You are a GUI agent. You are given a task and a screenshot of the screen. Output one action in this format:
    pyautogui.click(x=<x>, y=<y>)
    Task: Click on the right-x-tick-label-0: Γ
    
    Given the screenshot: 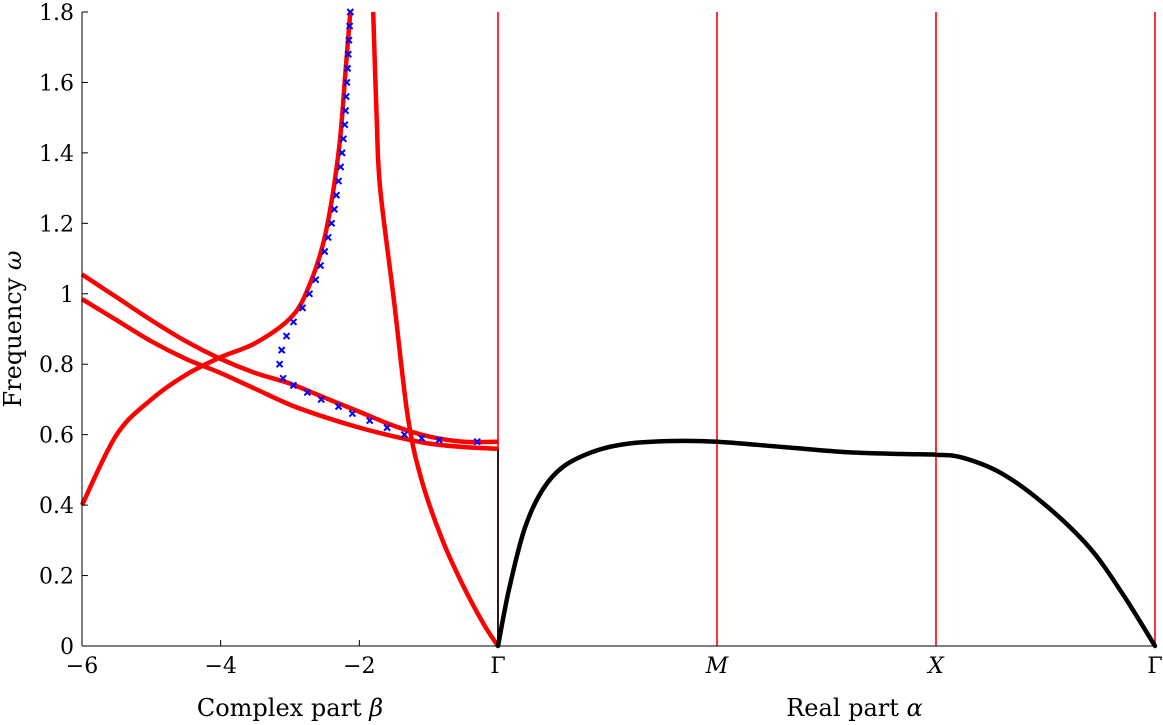 What is the action you would take?
    pyautogui.click(x=497, y=666)
    